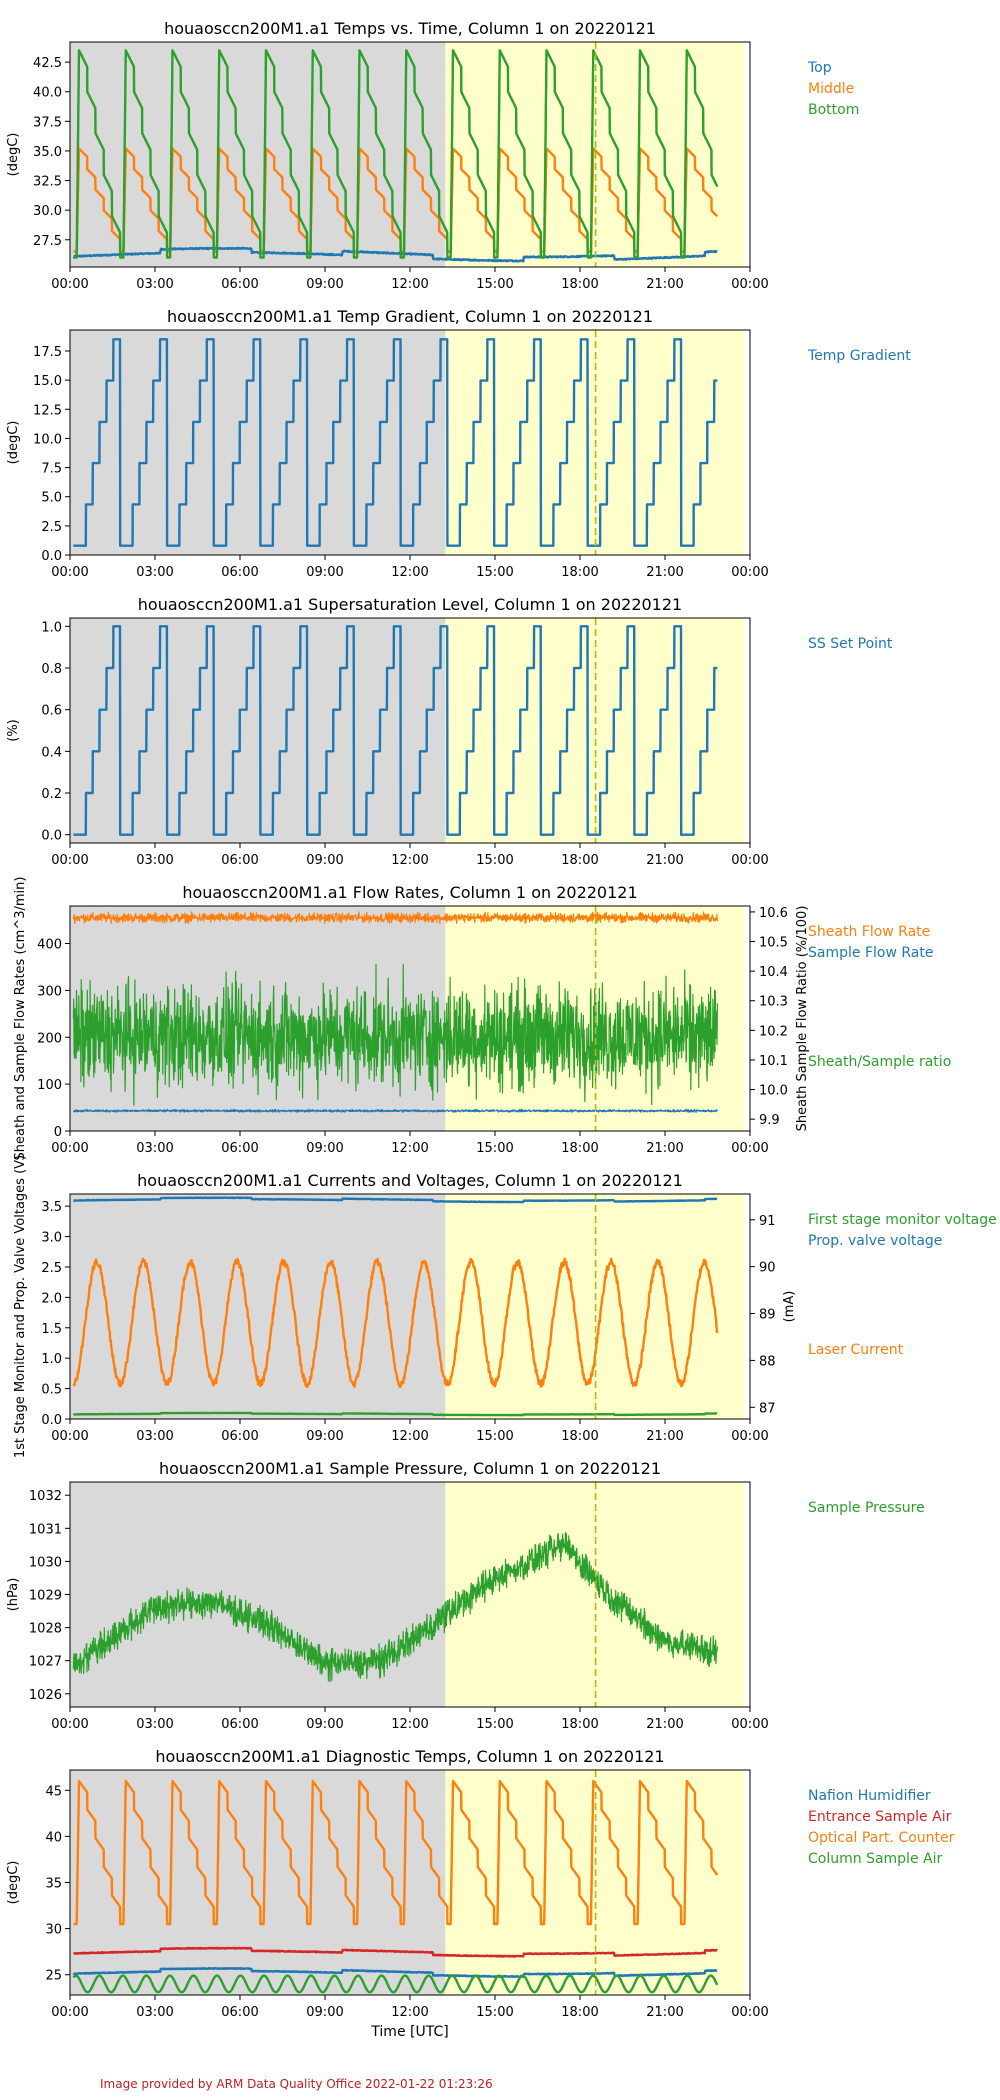 This screenshot has height=2100, width=1000. I want to click on series-line-sample-pressure, so click(395, 1607).